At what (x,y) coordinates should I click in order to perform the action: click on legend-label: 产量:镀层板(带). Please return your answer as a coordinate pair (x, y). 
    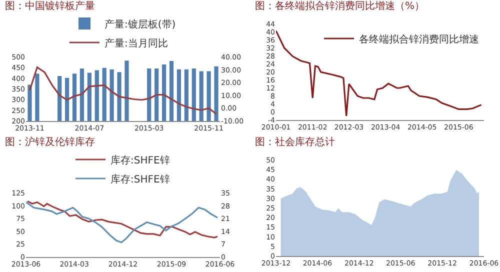
    Looking at the image, I should click on (140, 24).